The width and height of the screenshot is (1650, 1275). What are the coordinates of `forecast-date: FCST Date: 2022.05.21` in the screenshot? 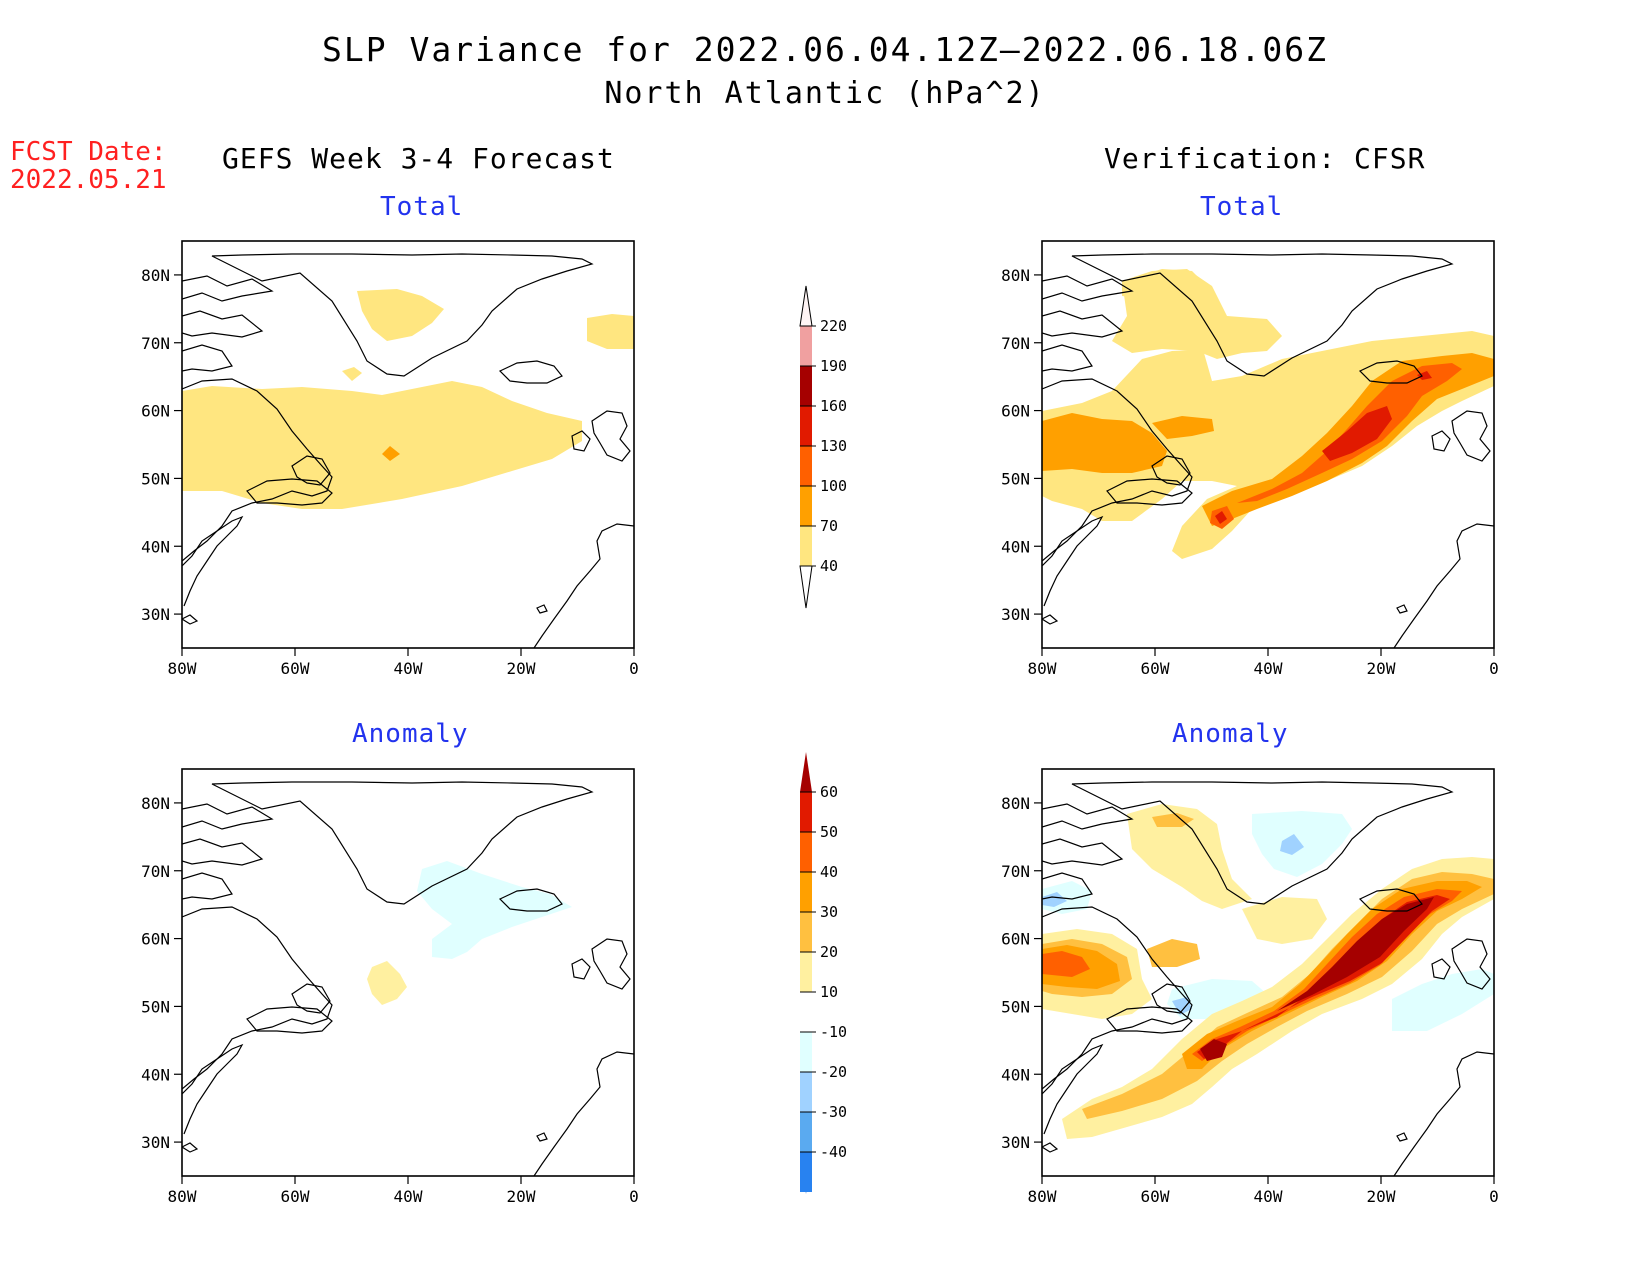 It's located at (88, 166).